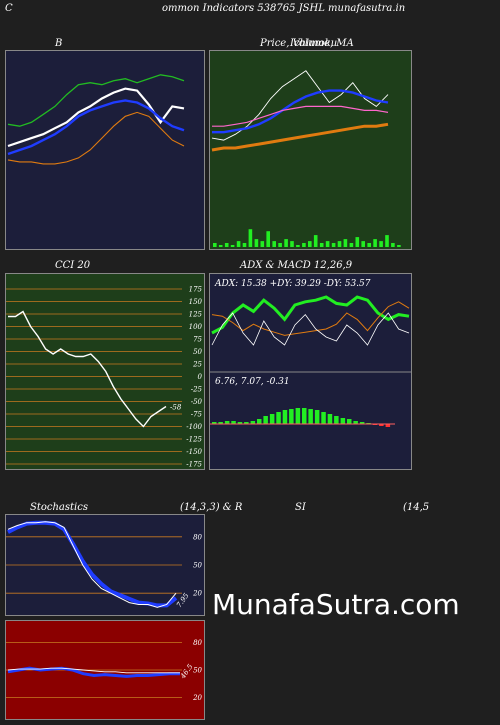 This screenshot has width=500, height=725. What do you see at coordinates (197, 365) in the screenshot?
I see `cci-tick-label: 25` at bounding box center [197, 365].